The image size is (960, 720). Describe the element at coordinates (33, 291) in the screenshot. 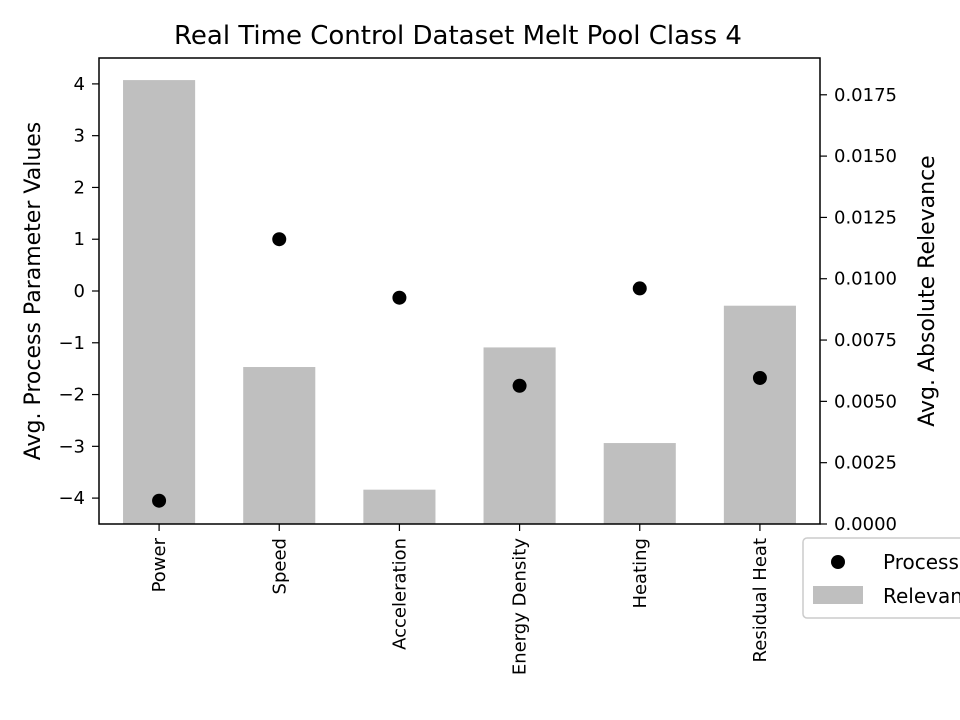

I see `left-axis-title: Avg. Process Parameter Values` at that location.